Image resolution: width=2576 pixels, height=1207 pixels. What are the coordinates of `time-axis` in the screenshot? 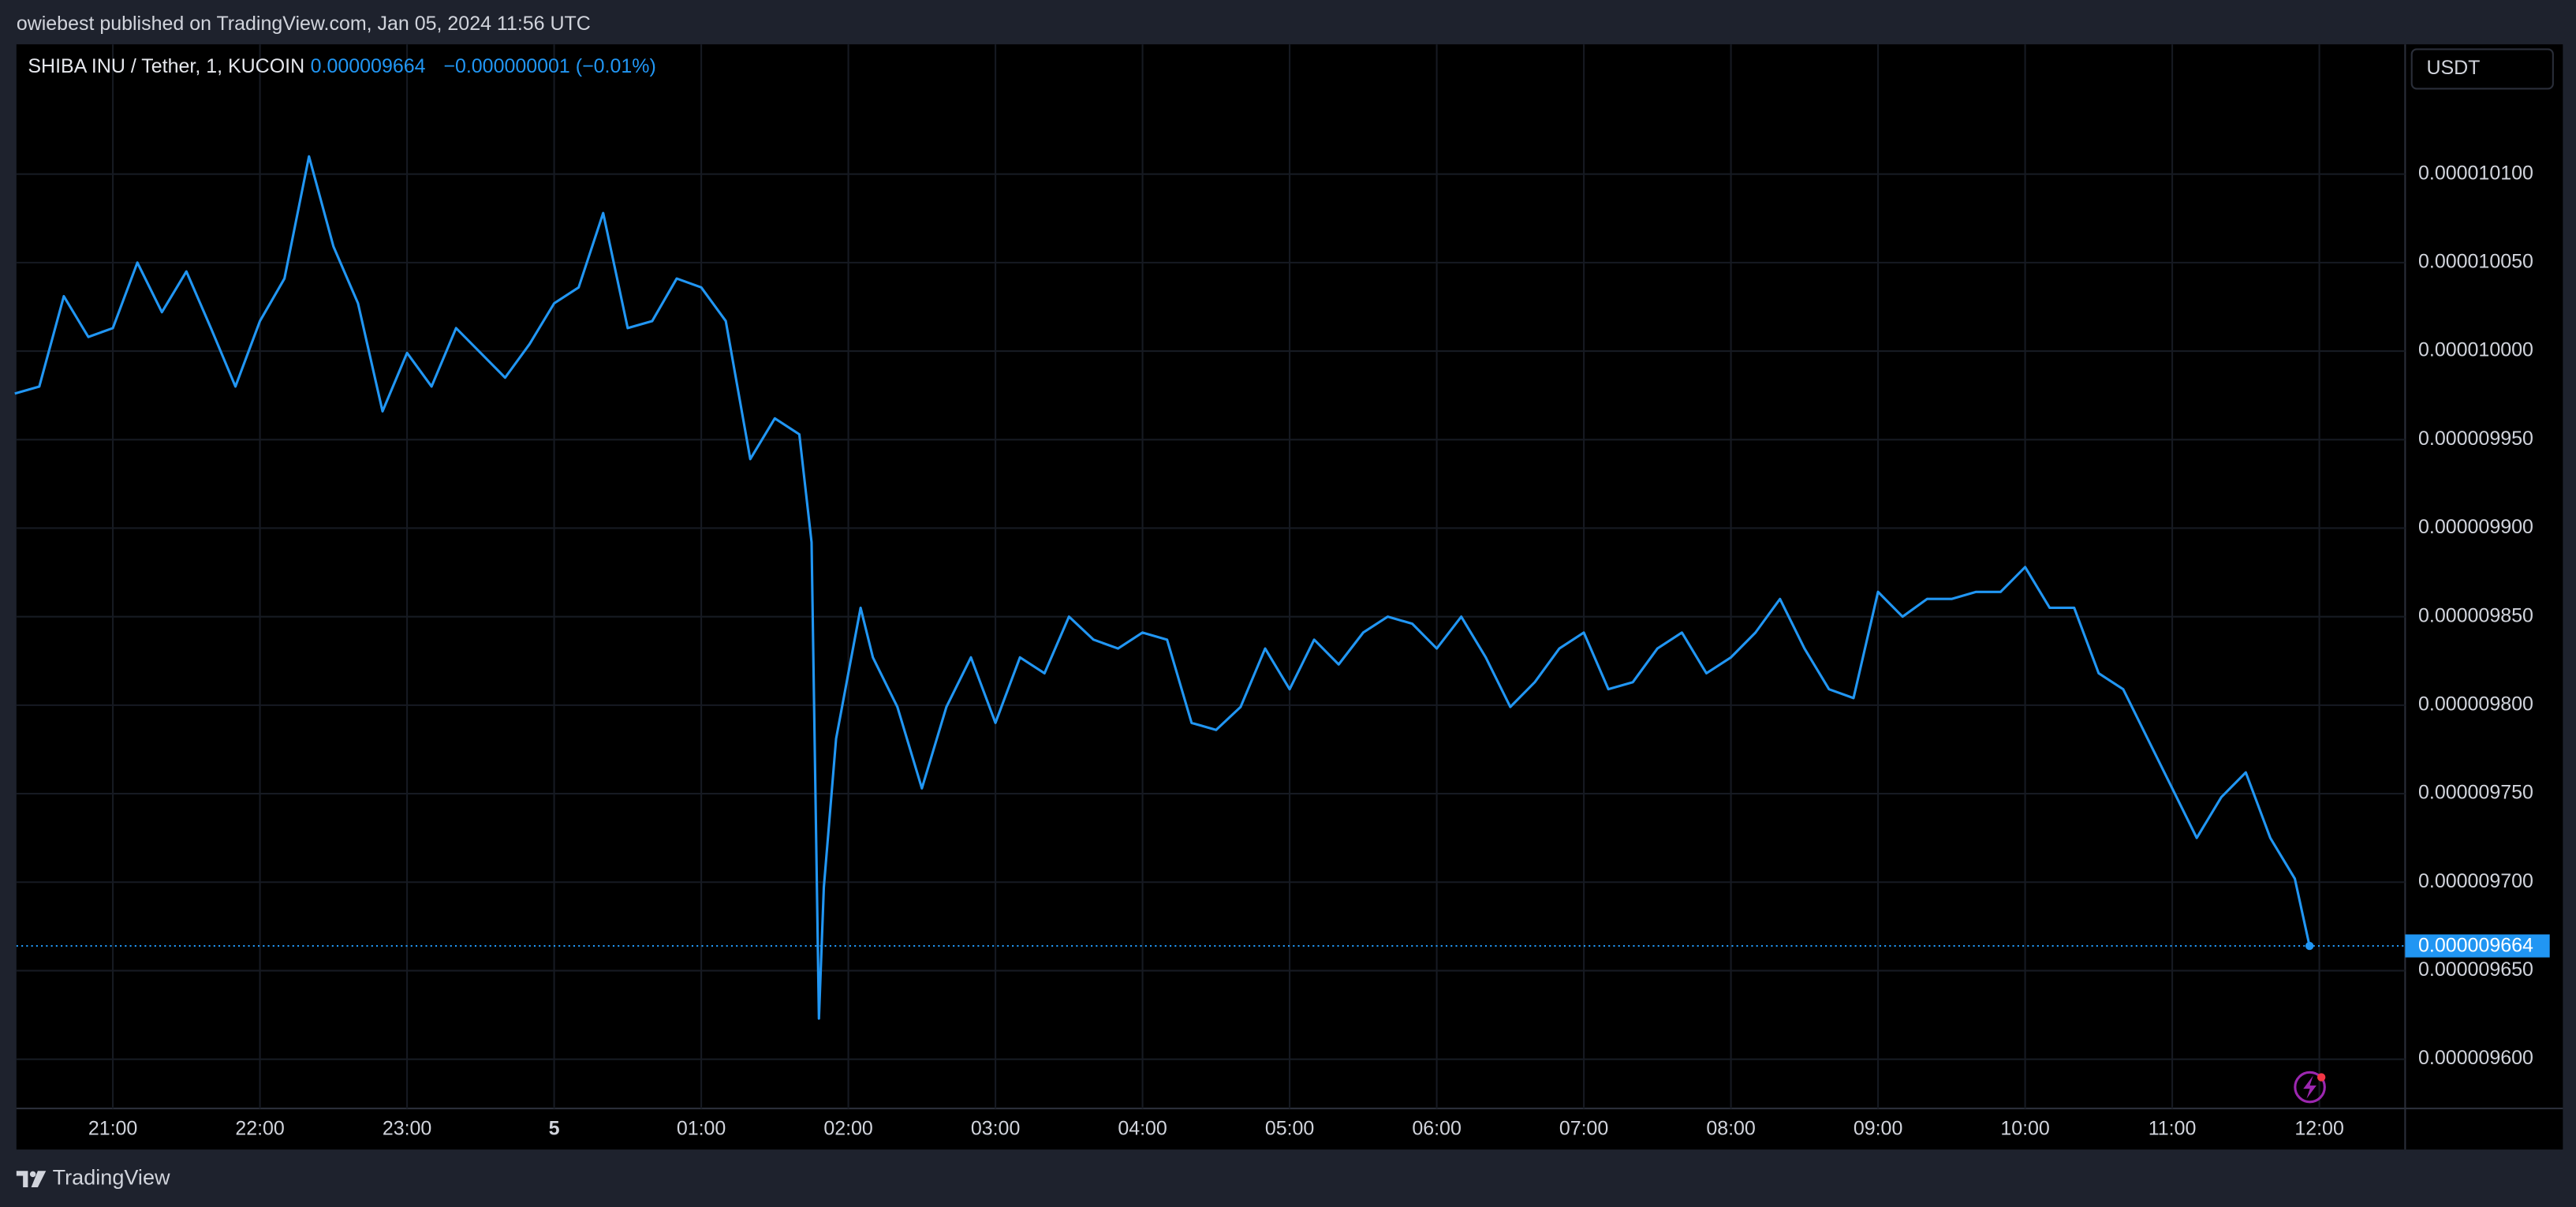 It's located at (1289, 1129).